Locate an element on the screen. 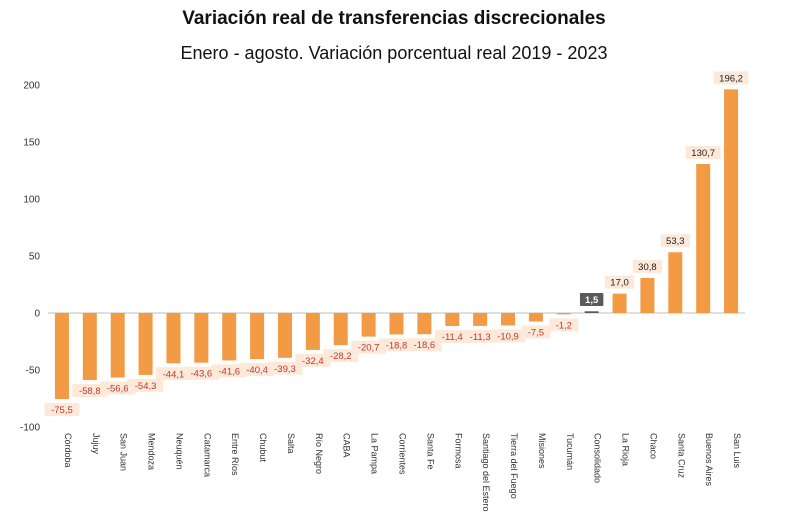 Image resolution: width=788 pixels, height=522 pixels. data-label: -44,1 is located at coordinates (174, 374).